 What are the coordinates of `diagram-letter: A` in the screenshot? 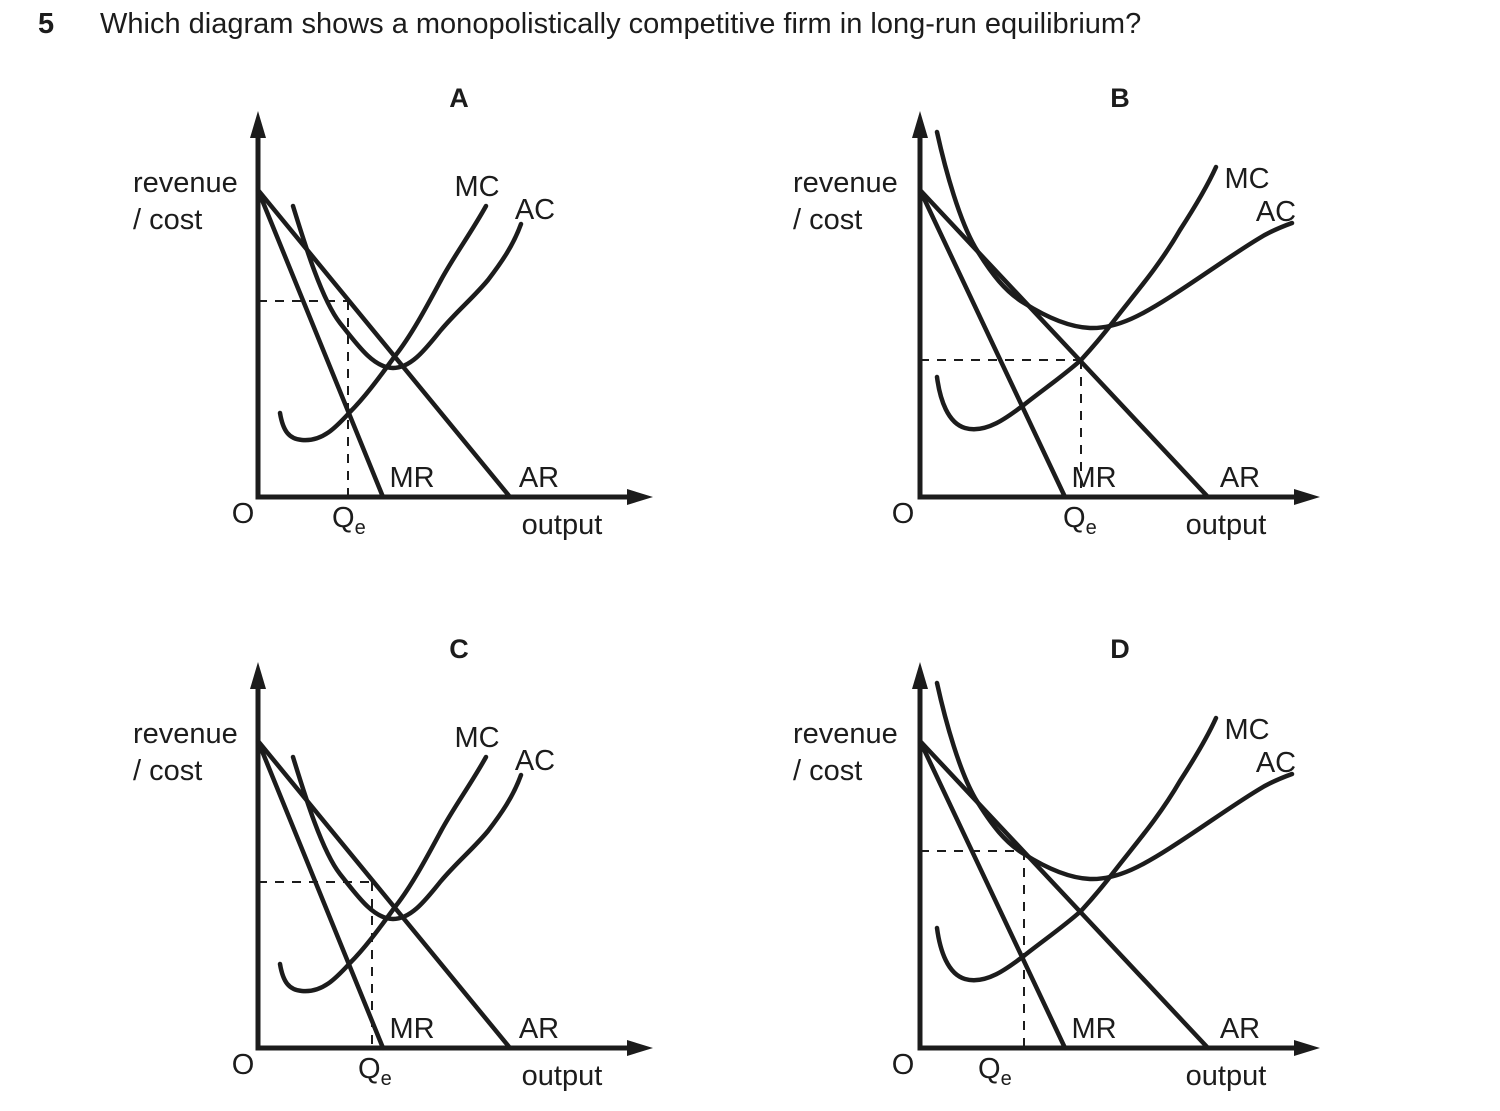 It's located at (459, 98).